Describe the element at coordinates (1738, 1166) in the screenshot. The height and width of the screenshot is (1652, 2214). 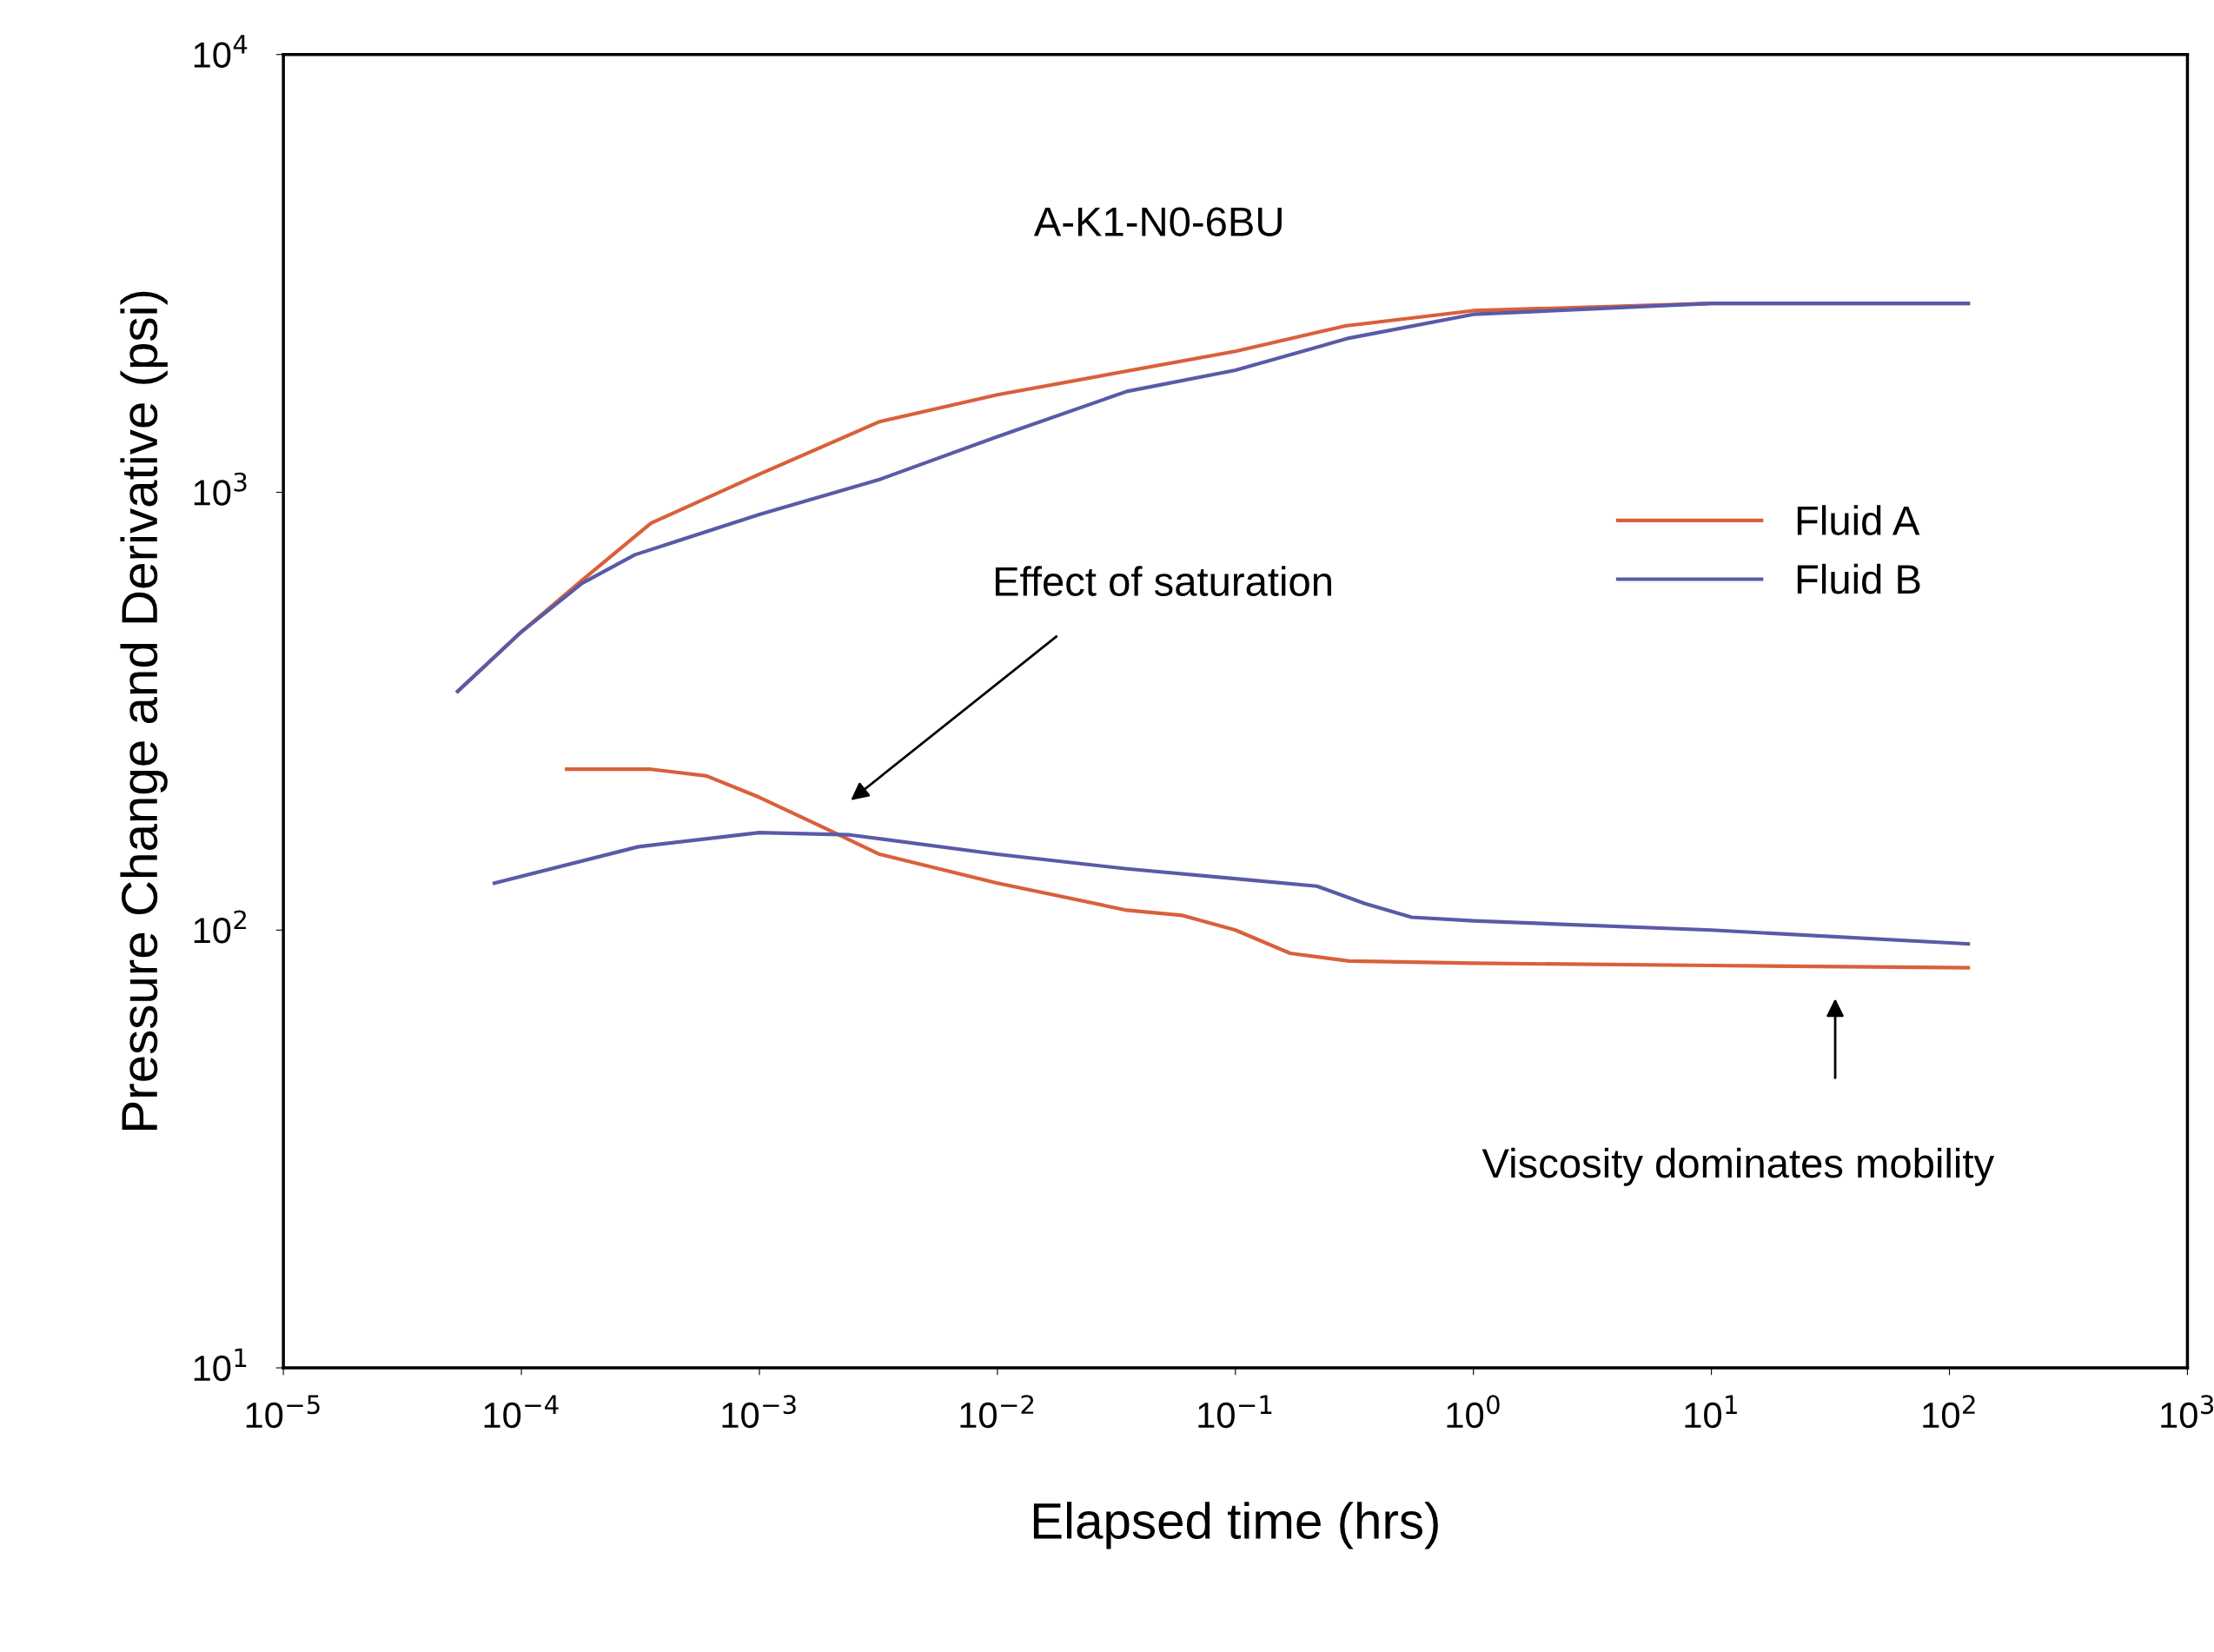
I see `annotation: Viscosity dominates mobility` at that location.